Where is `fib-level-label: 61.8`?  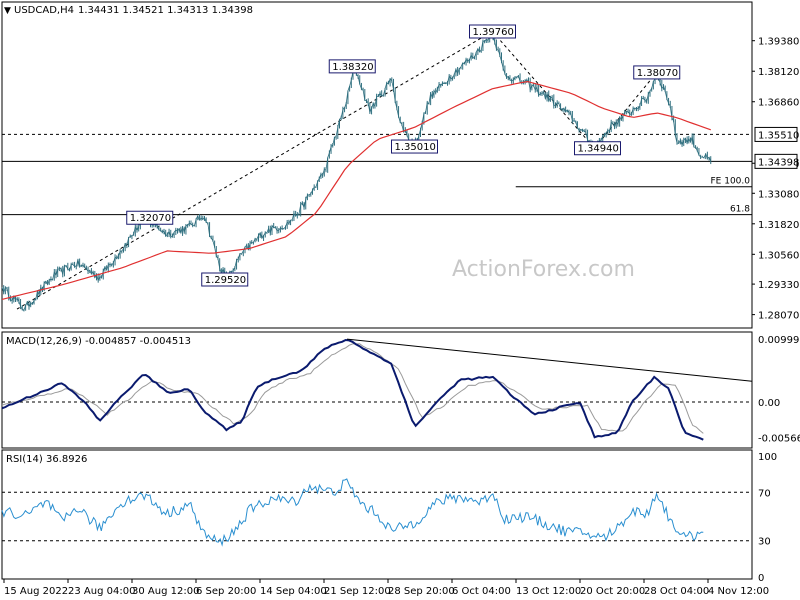 fib-level-label: 61.8 is located at coordinates (740, 210).